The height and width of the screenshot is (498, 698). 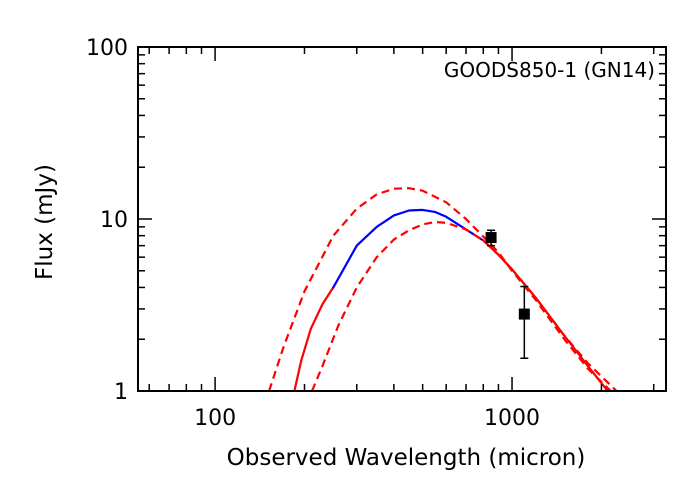 I want to click on data-points, so click(x=507, y=294).